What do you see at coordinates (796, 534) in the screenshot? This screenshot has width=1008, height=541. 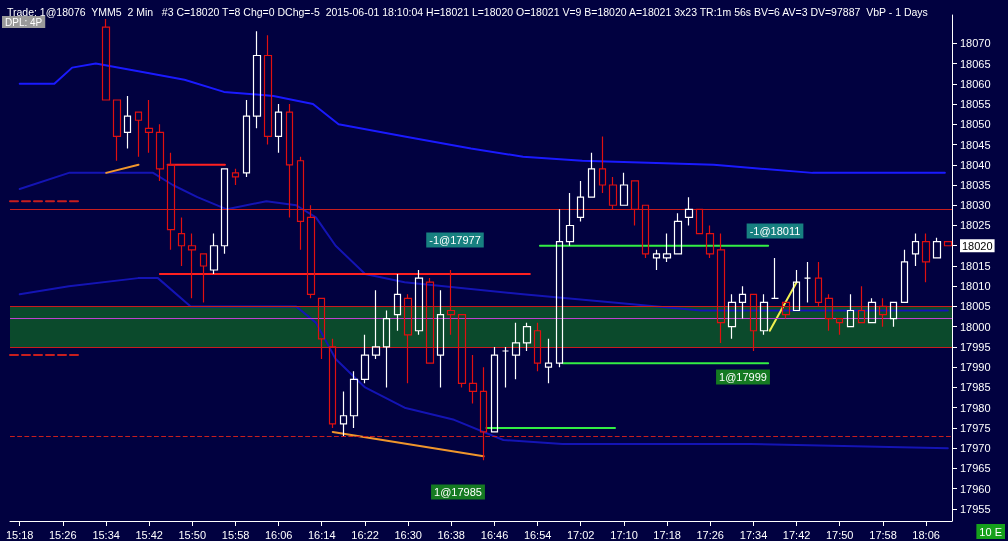 I see `x-tick-label: 17:42` at bounding box center [796, 534].